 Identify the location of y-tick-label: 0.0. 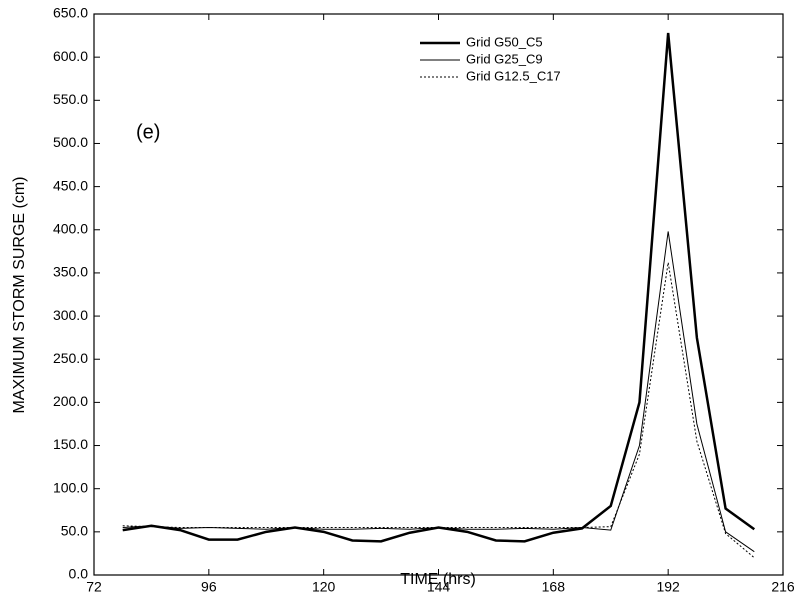
(79, 574).